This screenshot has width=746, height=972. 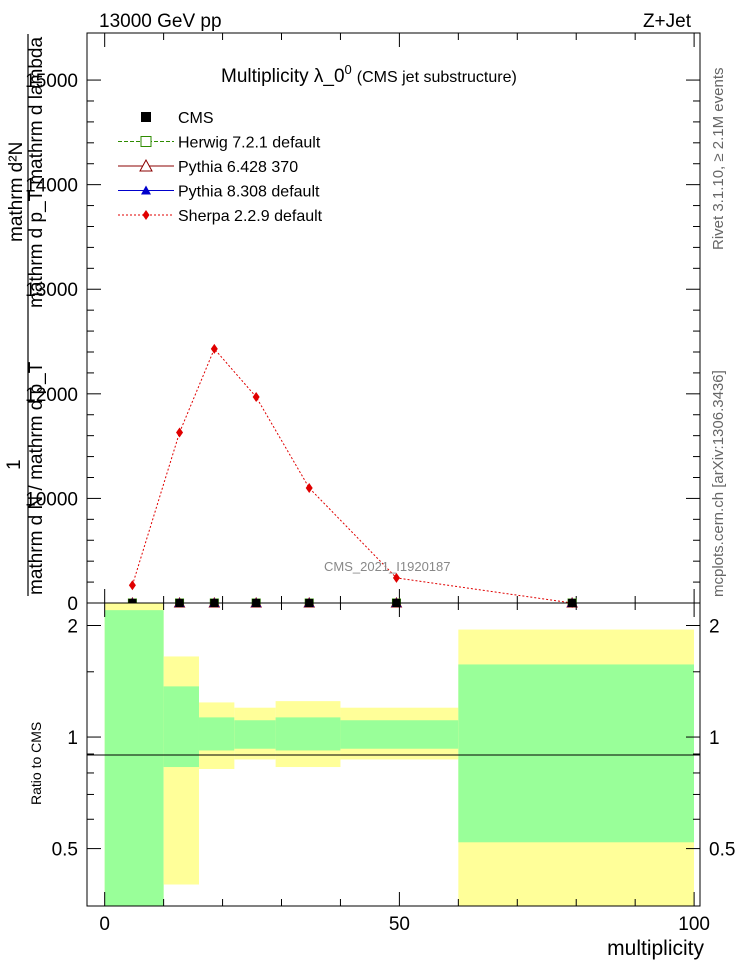 I want to click on legend-item-pythia8: Pythia 8.308 default, so click(x=219, y=192).